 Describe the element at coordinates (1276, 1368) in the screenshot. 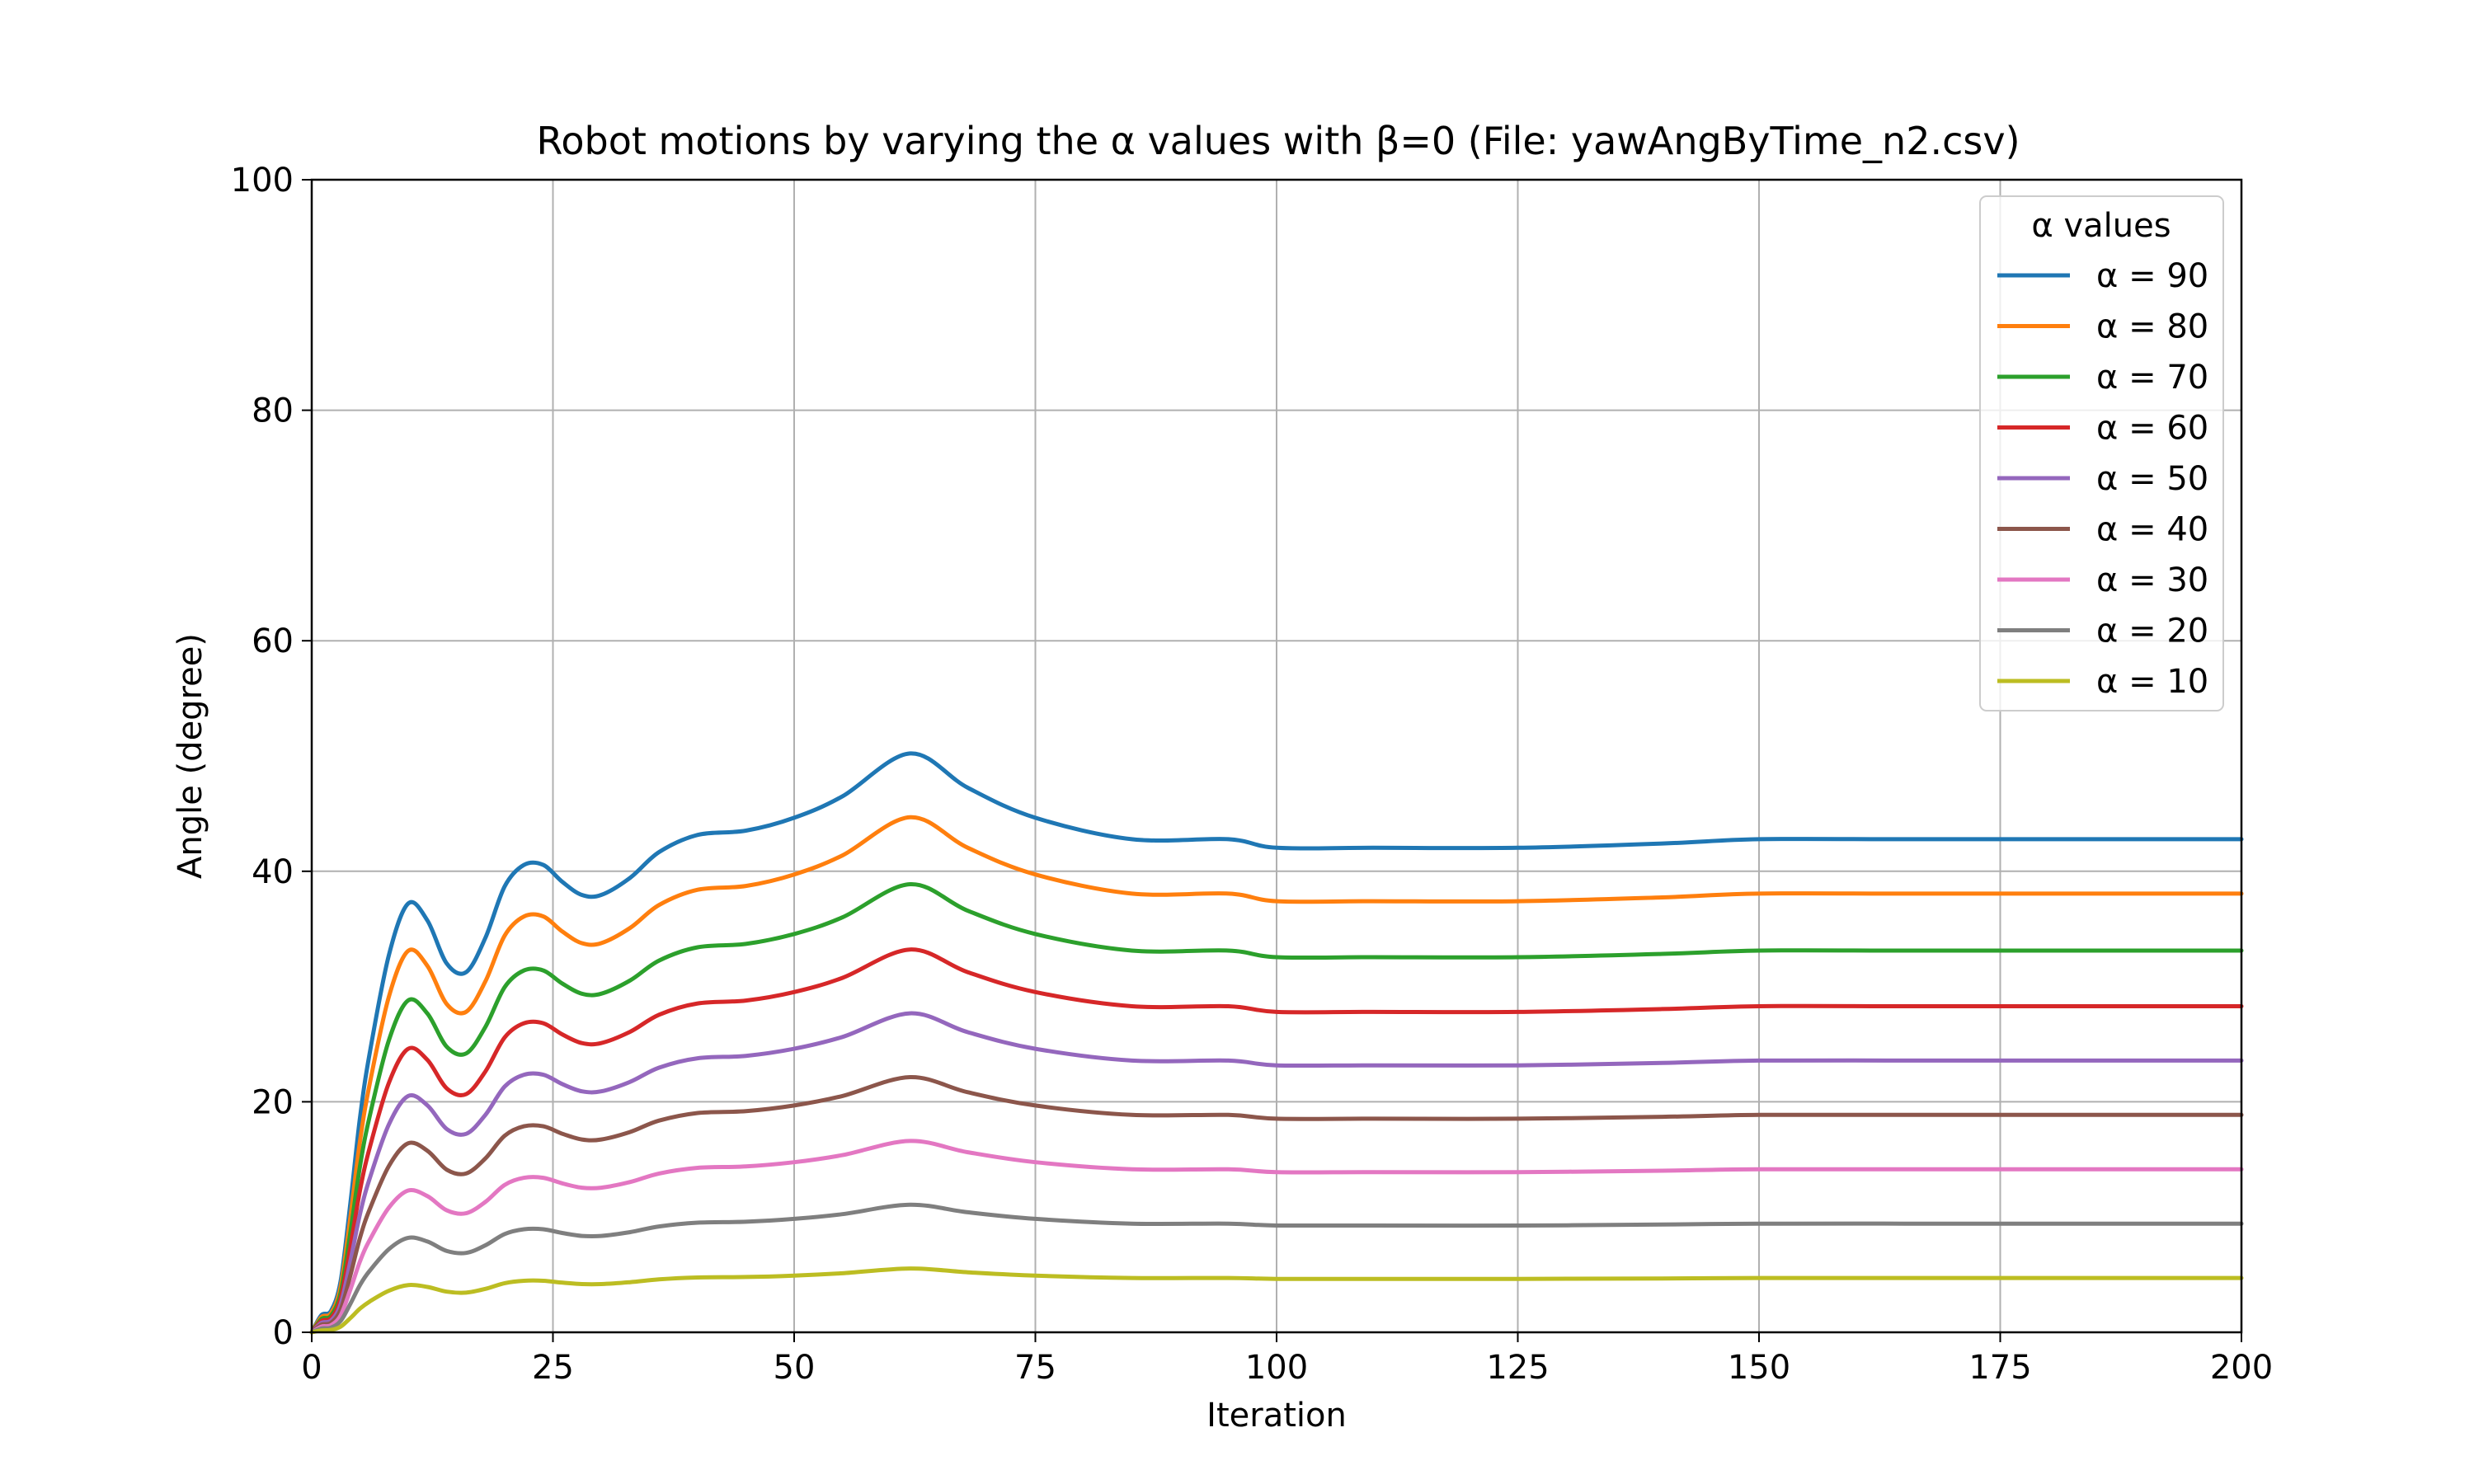

I see `x-tick-label: 100` at that location.